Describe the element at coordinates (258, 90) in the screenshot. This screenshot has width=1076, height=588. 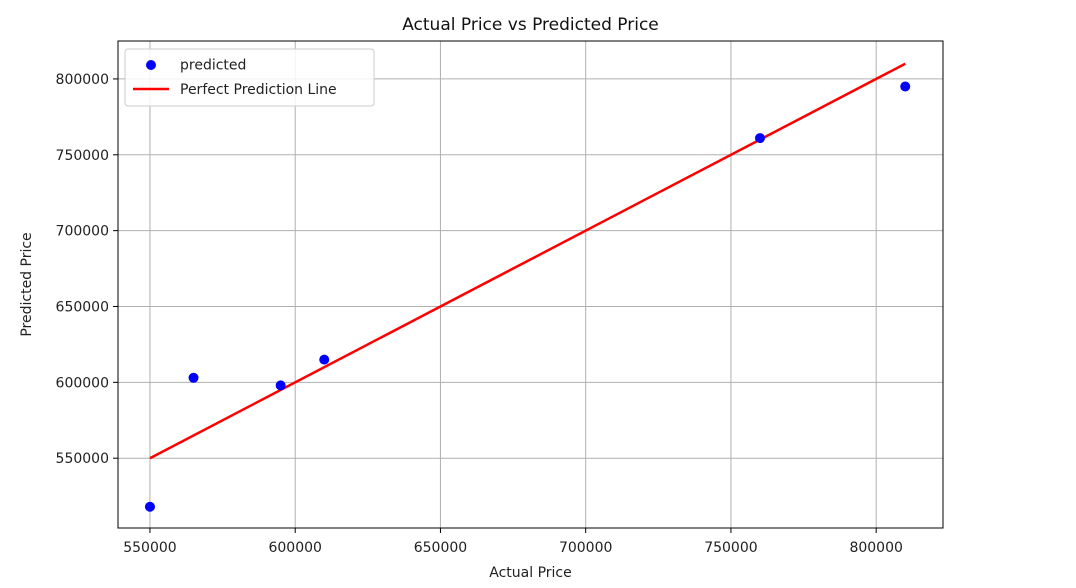
I see `legend-label-perfect-line: Perfect Prediction Line` at that location.